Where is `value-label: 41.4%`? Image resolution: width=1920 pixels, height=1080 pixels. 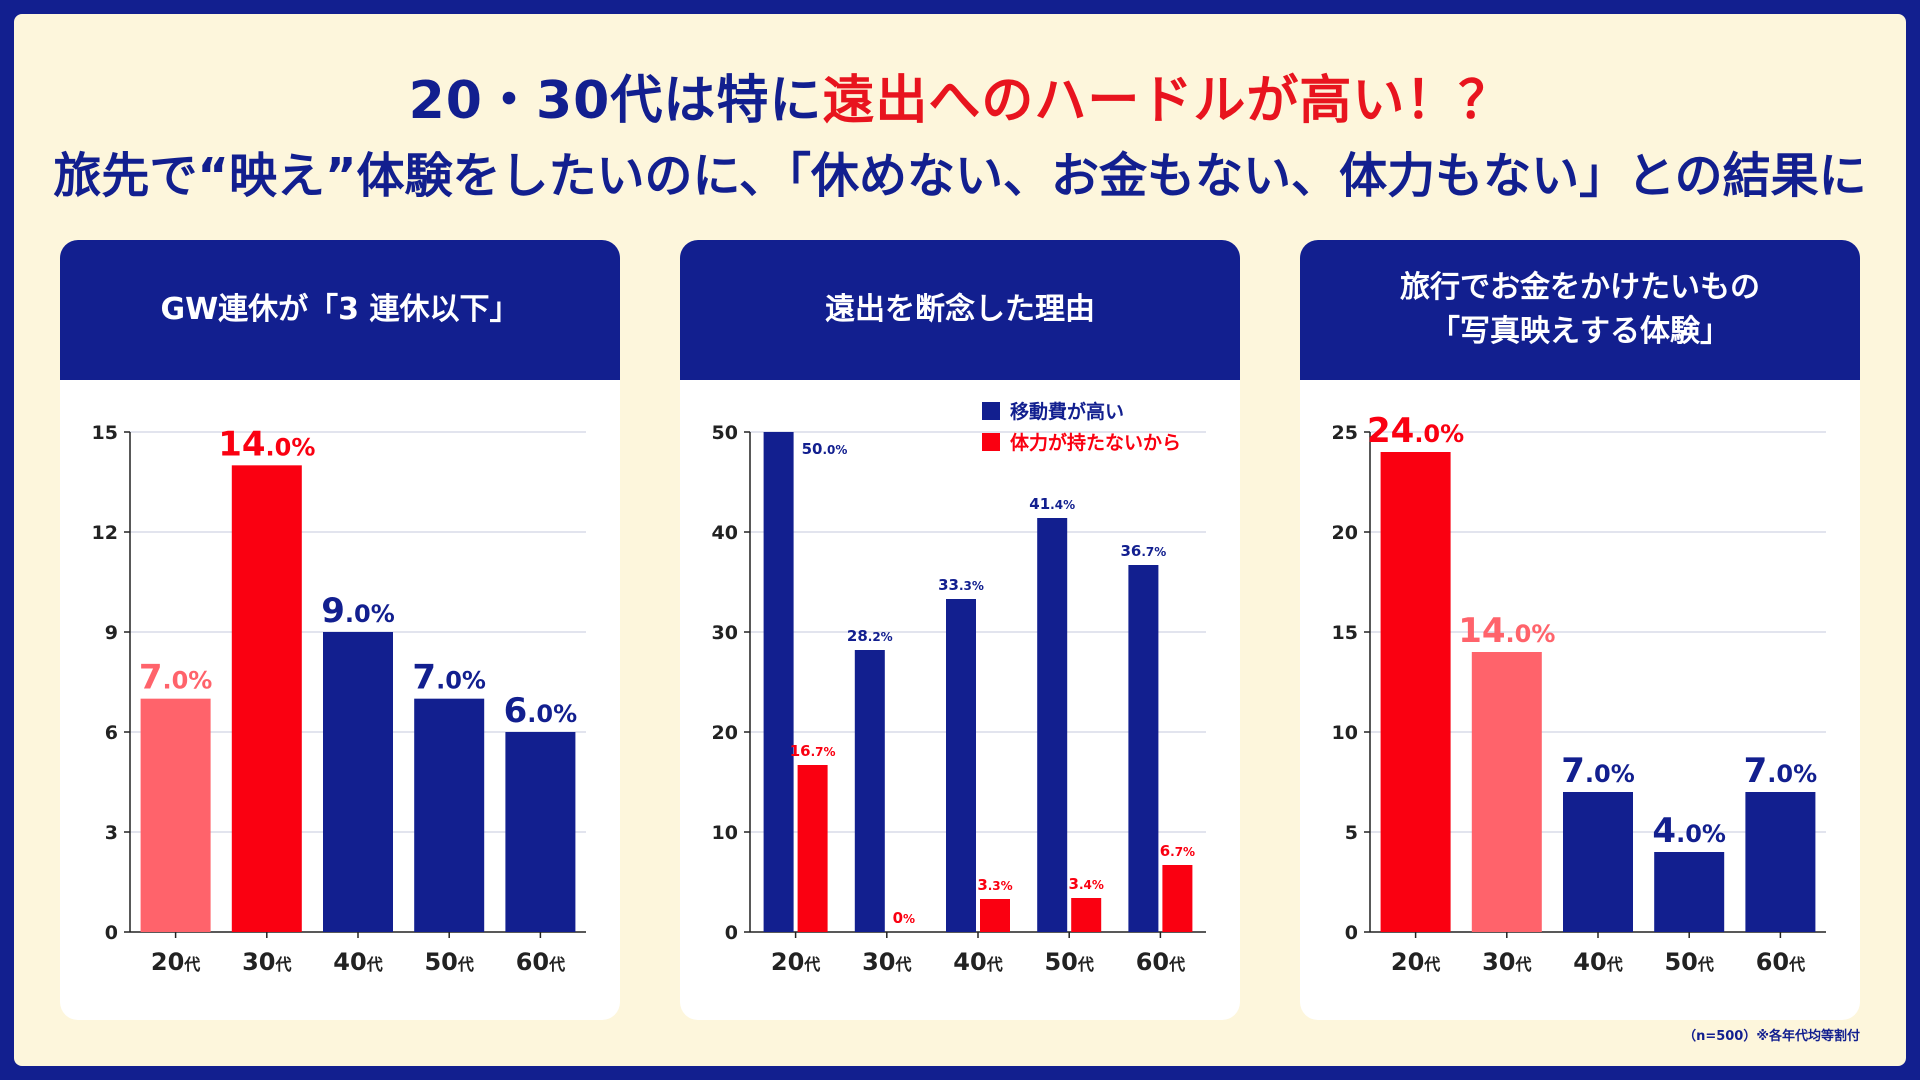
value-label: 41.4% is located at coordinates (1052, 504).